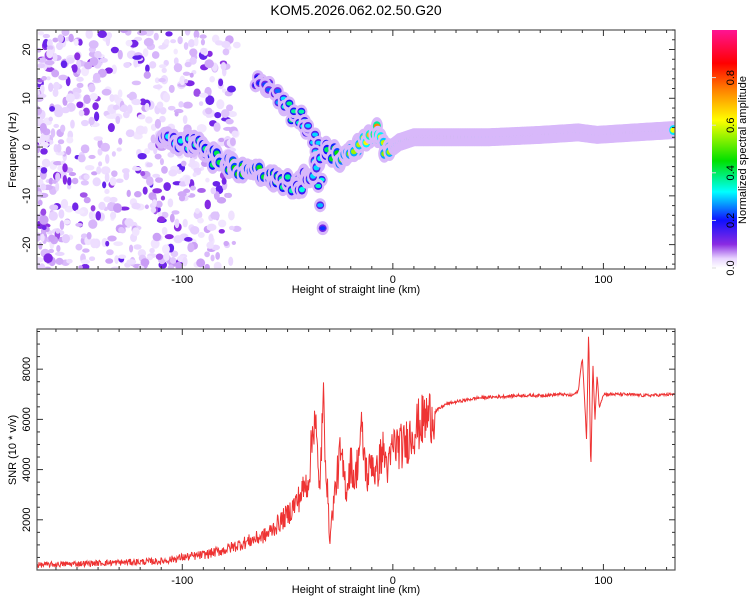 The height and width of the screenshot is (600, 750). I want to click on y-tick-label: 8000, so click(27, 369).